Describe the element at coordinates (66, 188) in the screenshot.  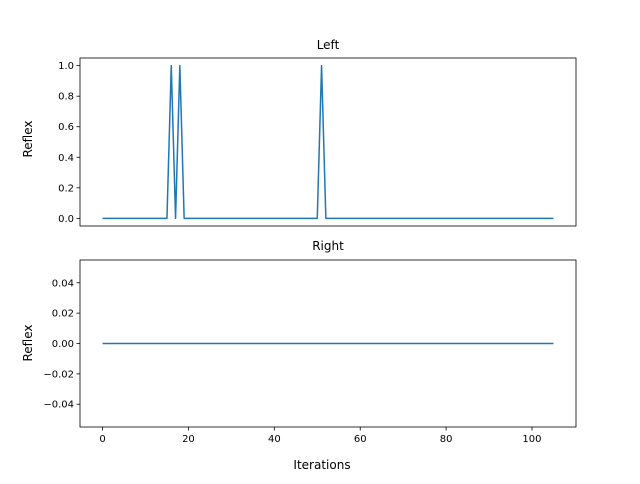
I see `y-tick-label-left: 0.2` at that location.